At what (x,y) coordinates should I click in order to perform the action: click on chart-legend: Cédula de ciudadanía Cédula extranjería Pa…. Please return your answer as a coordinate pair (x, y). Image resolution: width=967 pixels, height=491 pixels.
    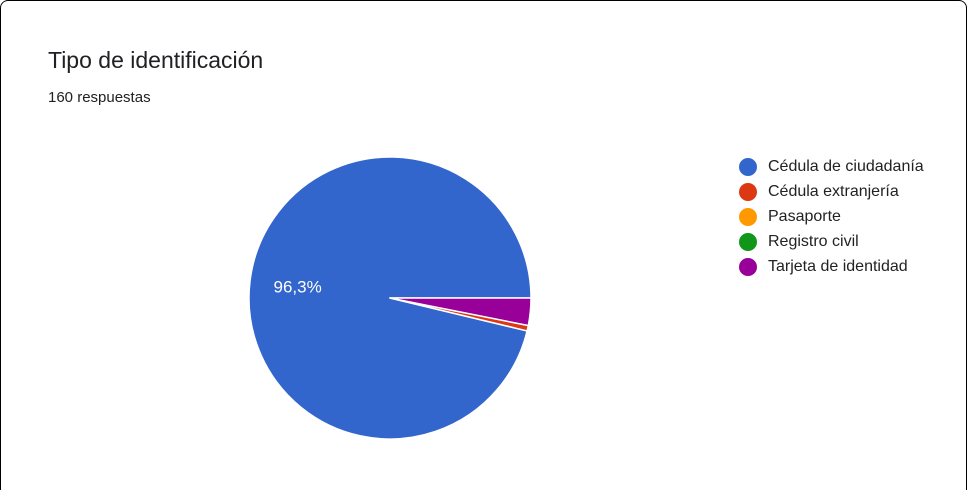
    Looking at the image, I should click on (831, 216).